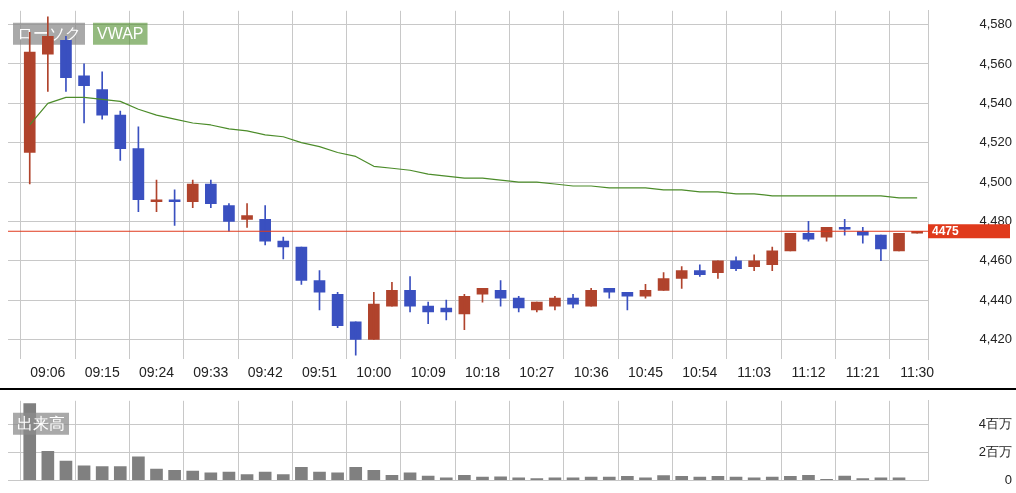 This screenshot has height=493, width=1016. I want to click on x-tick-label: 10:45, so click(645, 372).